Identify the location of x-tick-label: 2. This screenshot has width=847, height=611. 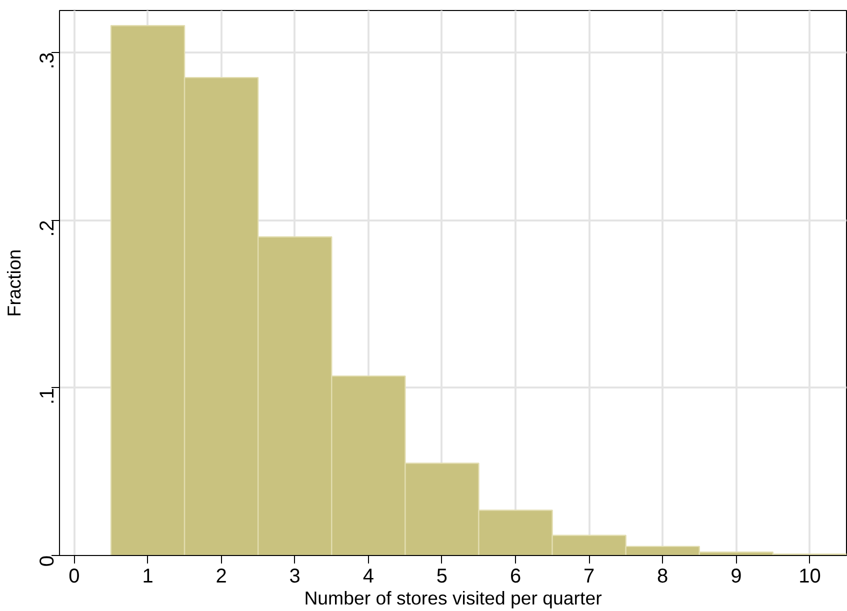
(221, 577).